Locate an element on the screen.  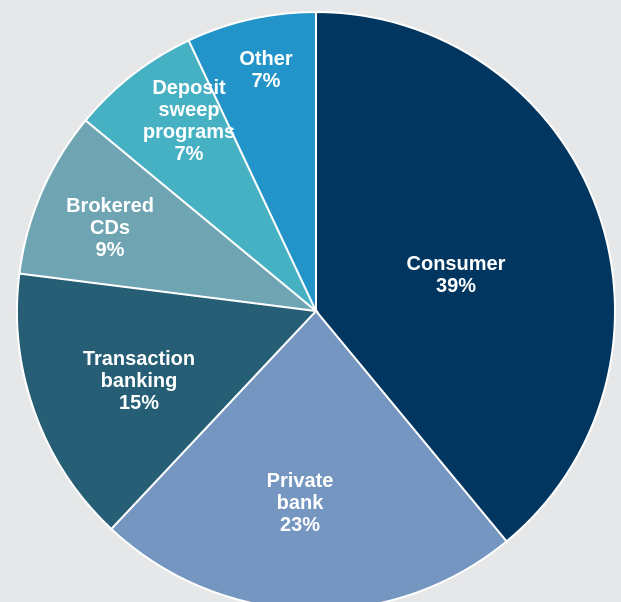
slice-label-brokered-cds: Brokered CDs 9% is located at coordinates (110, 228).